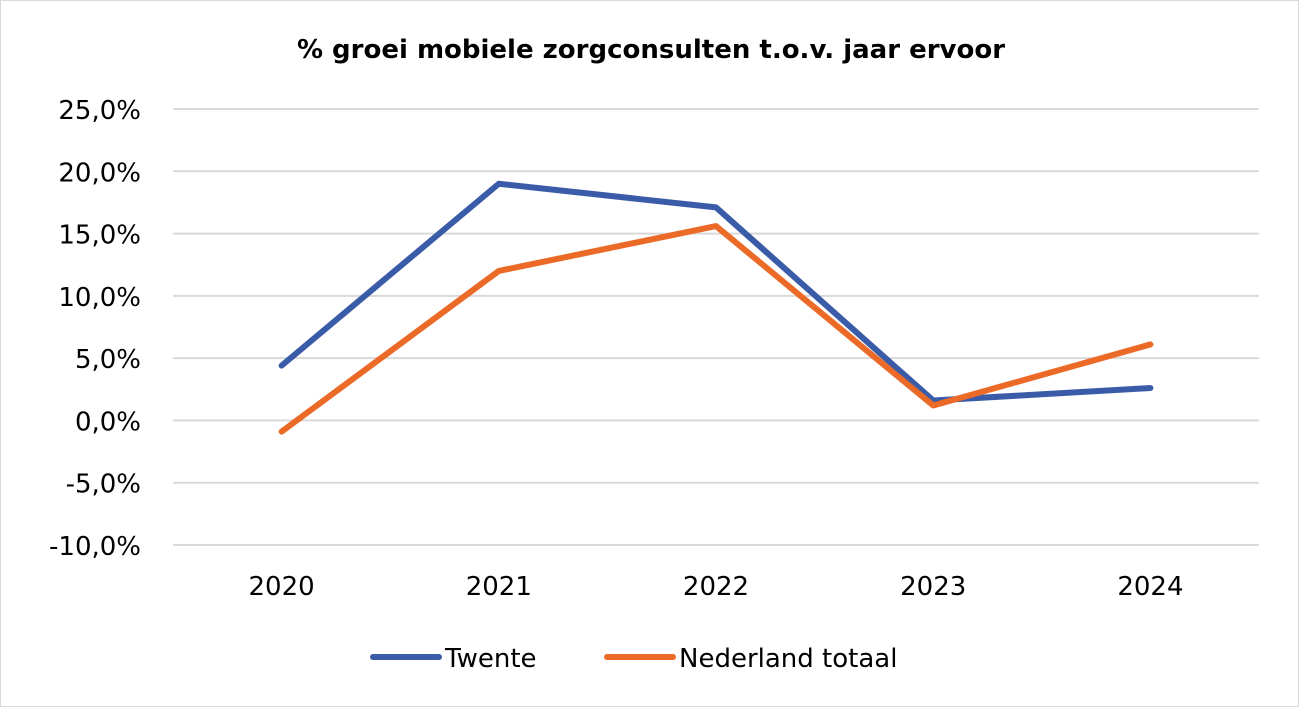 This screenshot has height=708, width=1299. Describe the element at coordinates (499, 587) in the screenshot. I see `x-tick-label: 2021` at that location.